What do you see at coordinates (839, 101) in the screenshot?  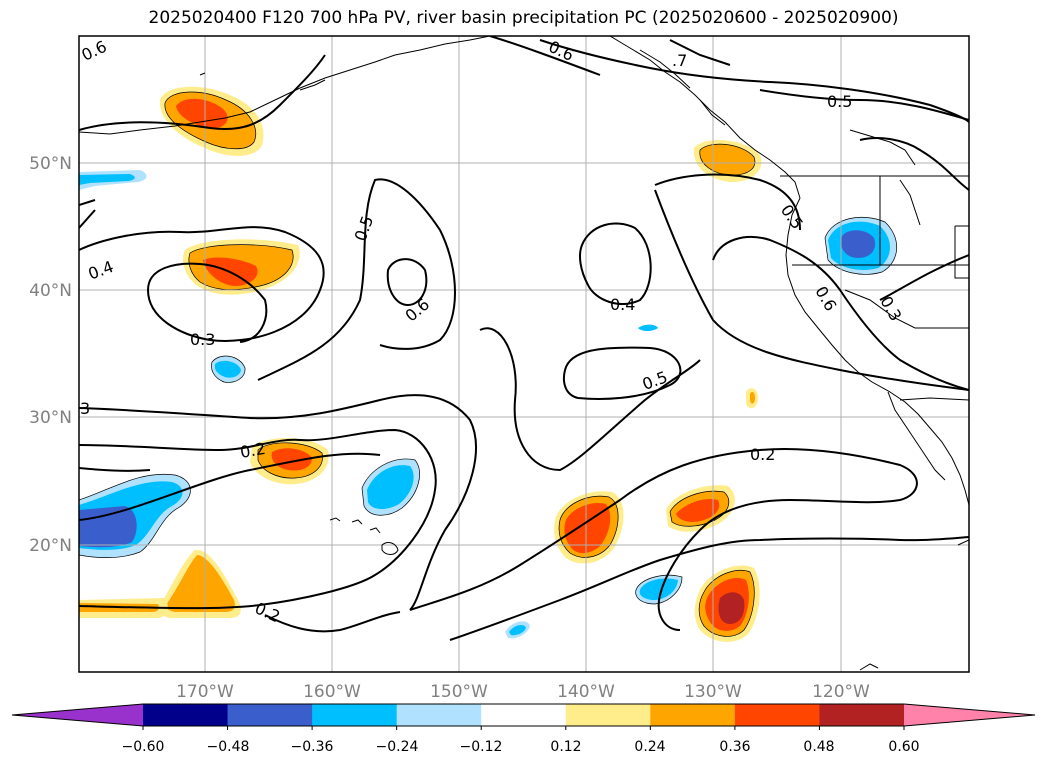 I see `contour-label: 0.5` at bounding box center [839, 101].